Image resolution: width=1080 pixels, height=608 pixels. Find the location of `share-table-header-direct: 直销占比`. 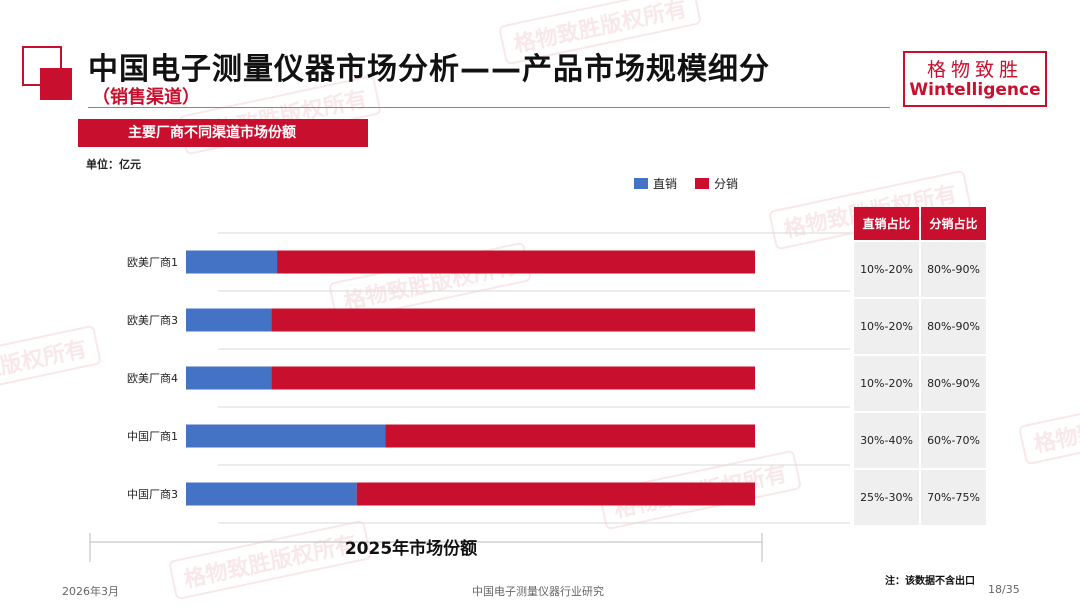

share-table-header-direct: 直销占比 is located at coordinates (886, 223).